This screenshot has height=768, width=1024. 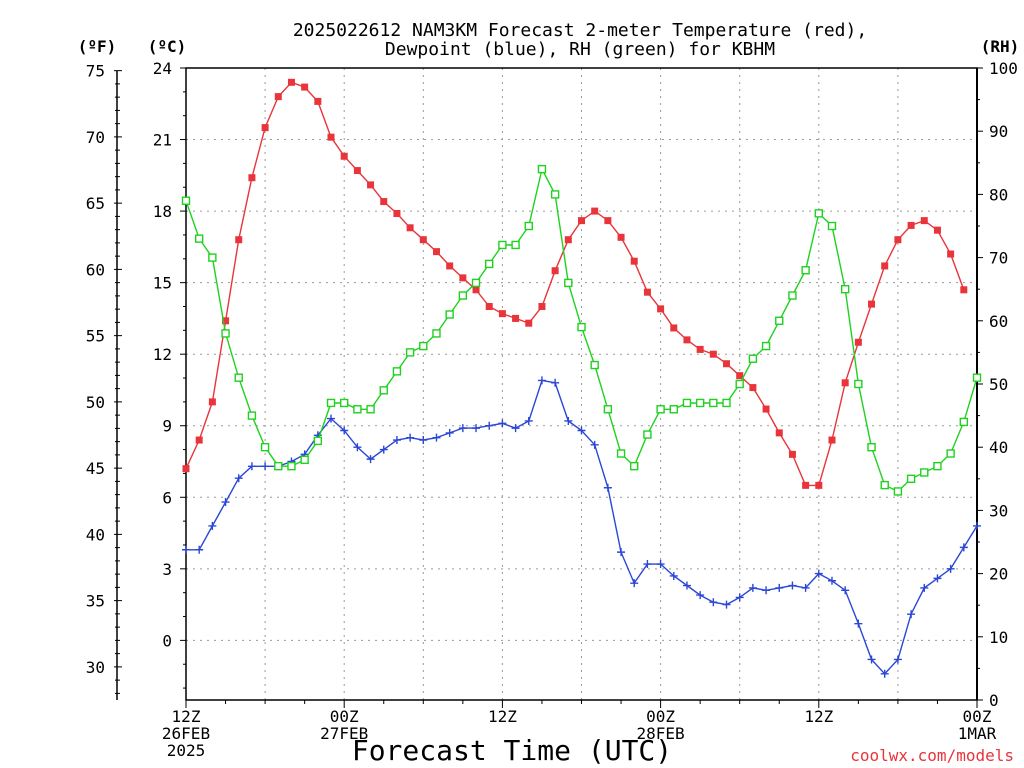 I want to click on rh-tick-label: 80, so click(x=998, y=194).